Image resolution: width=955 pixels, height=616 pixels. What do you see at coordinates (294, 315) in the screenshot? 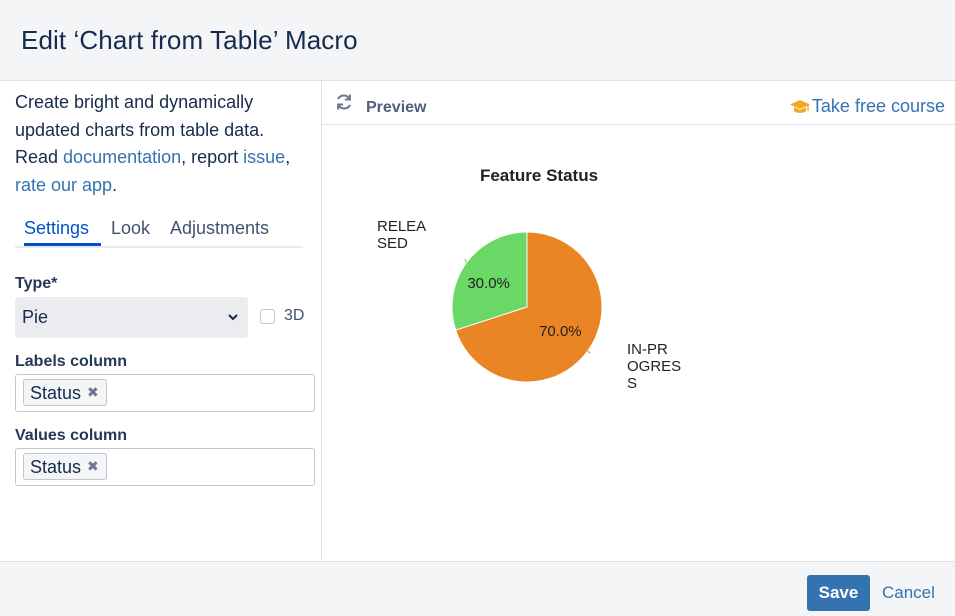
I see `threed-label: 3D` at bounding box center [294, 315].